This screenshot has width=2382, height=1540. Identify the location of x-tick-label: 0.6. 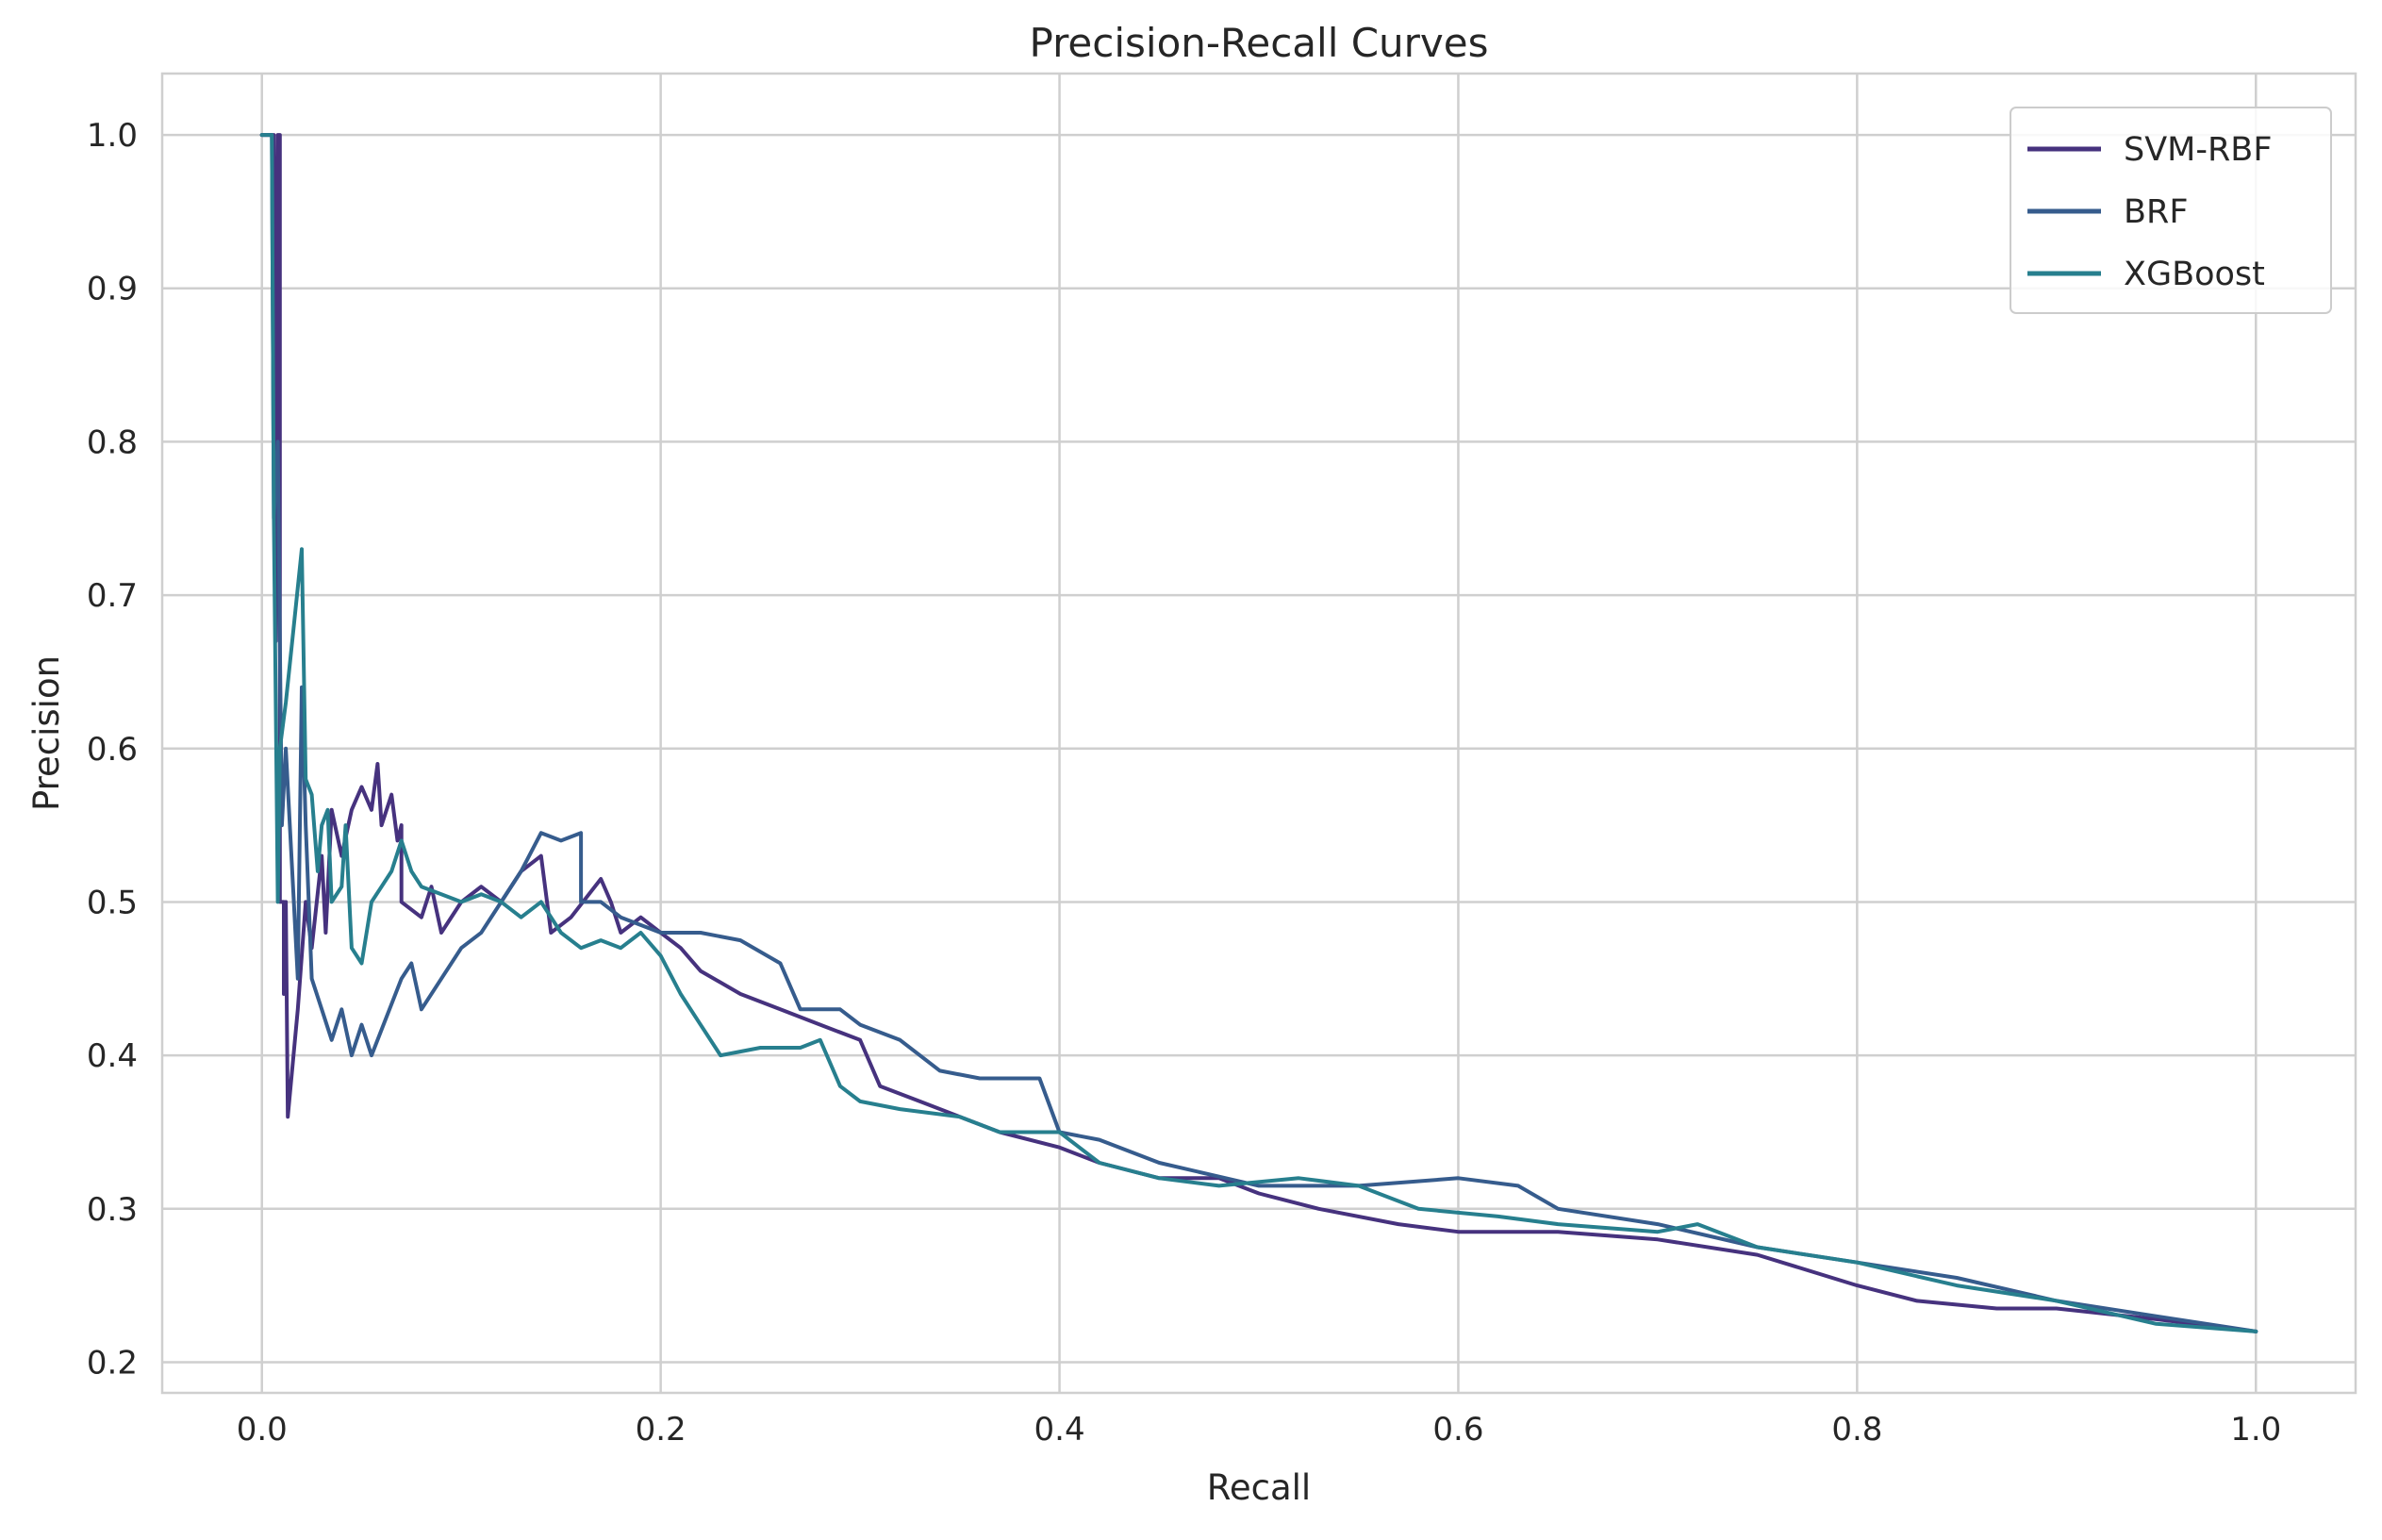
(1457, 1430).